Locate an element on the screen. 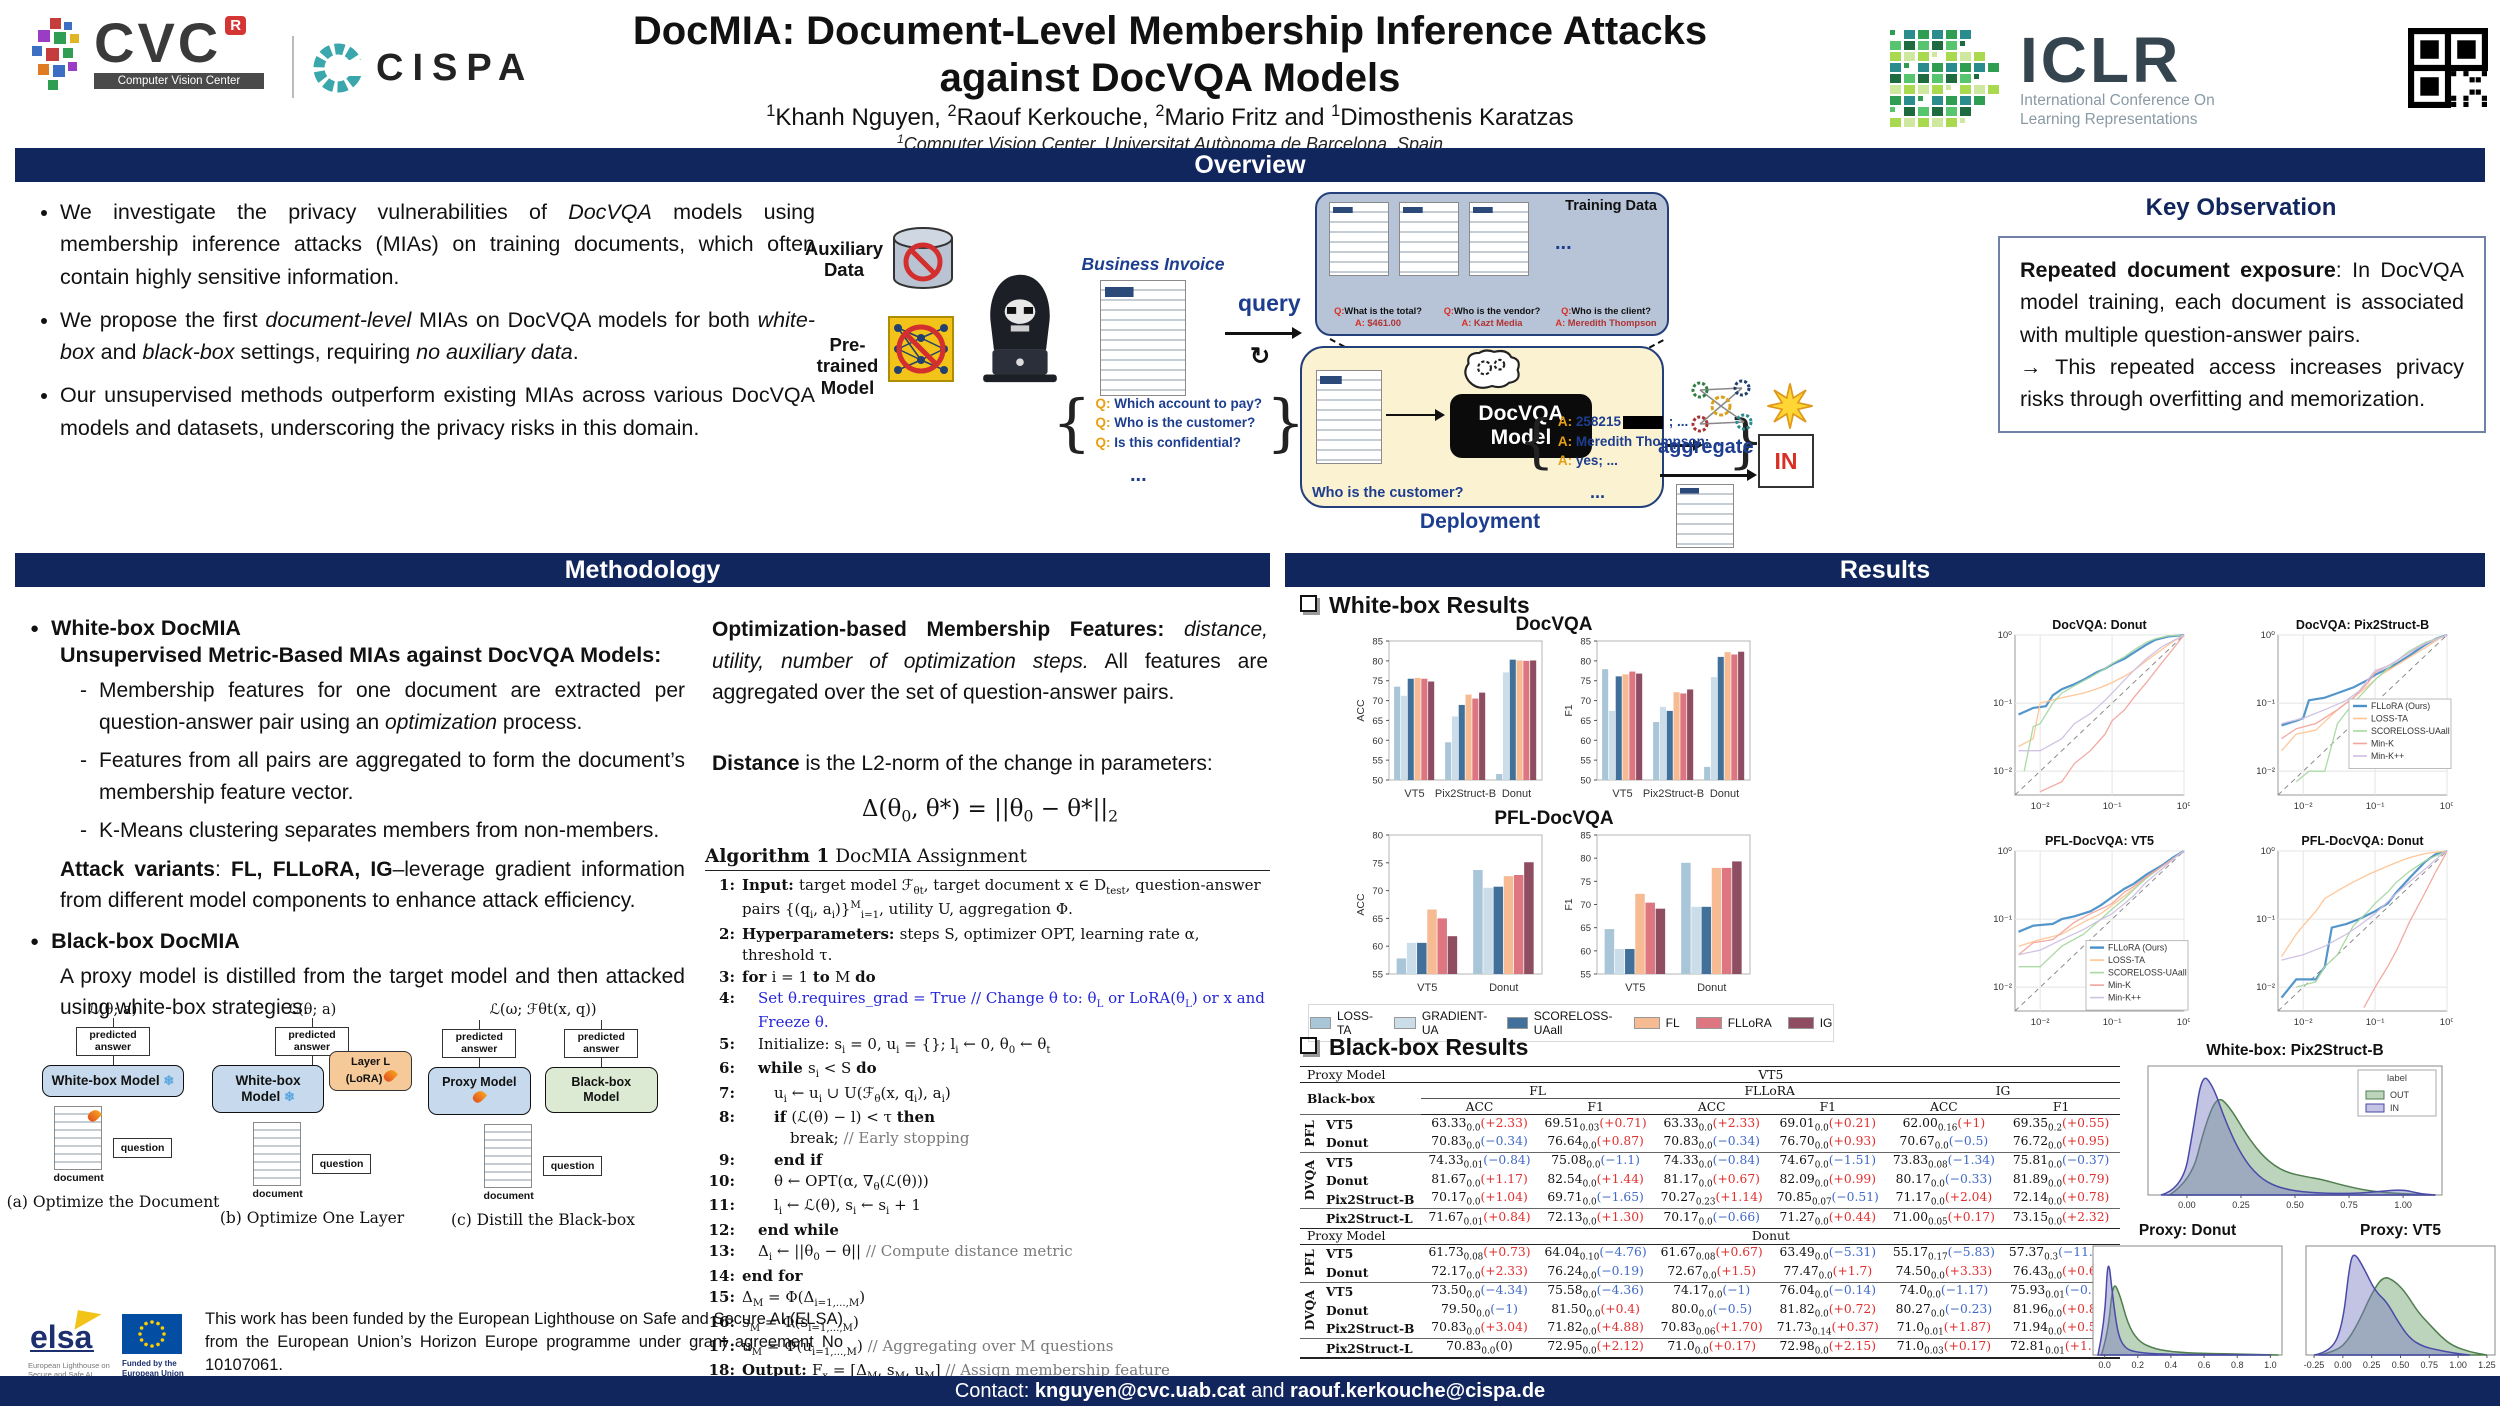 Image resolution: width=2500 pixels, height=1406 pixels. trainable-flame-icon is located at coordinates (390, 1075).